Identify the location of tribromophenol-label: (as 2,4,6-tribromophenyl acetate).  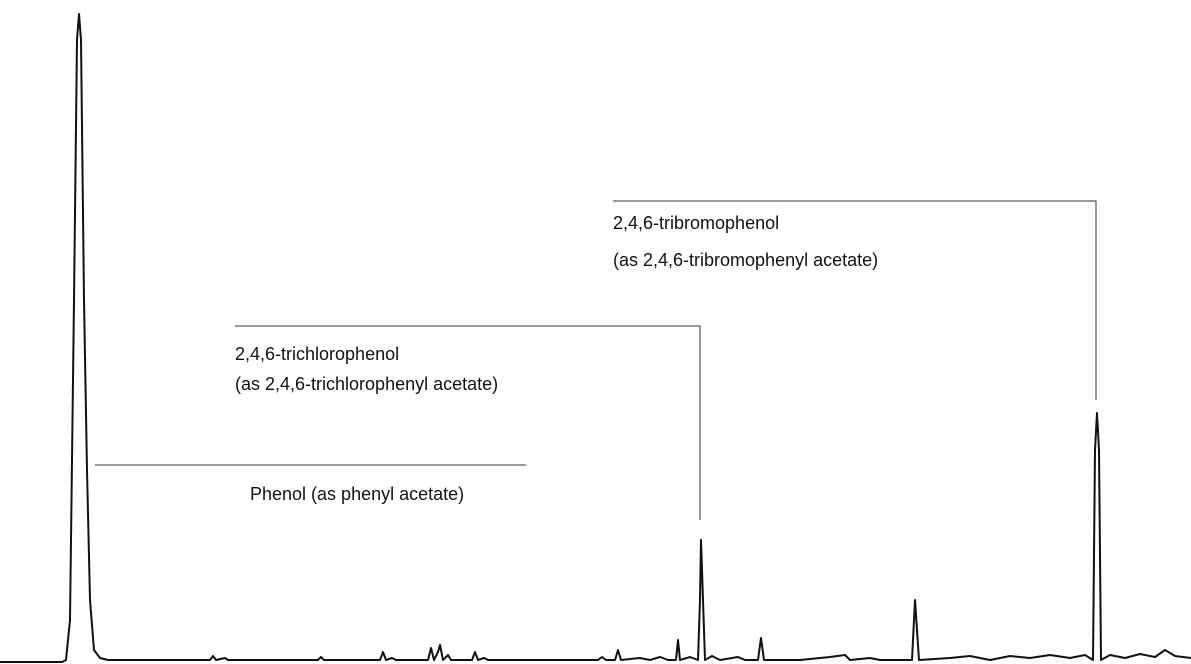
(745, 260).